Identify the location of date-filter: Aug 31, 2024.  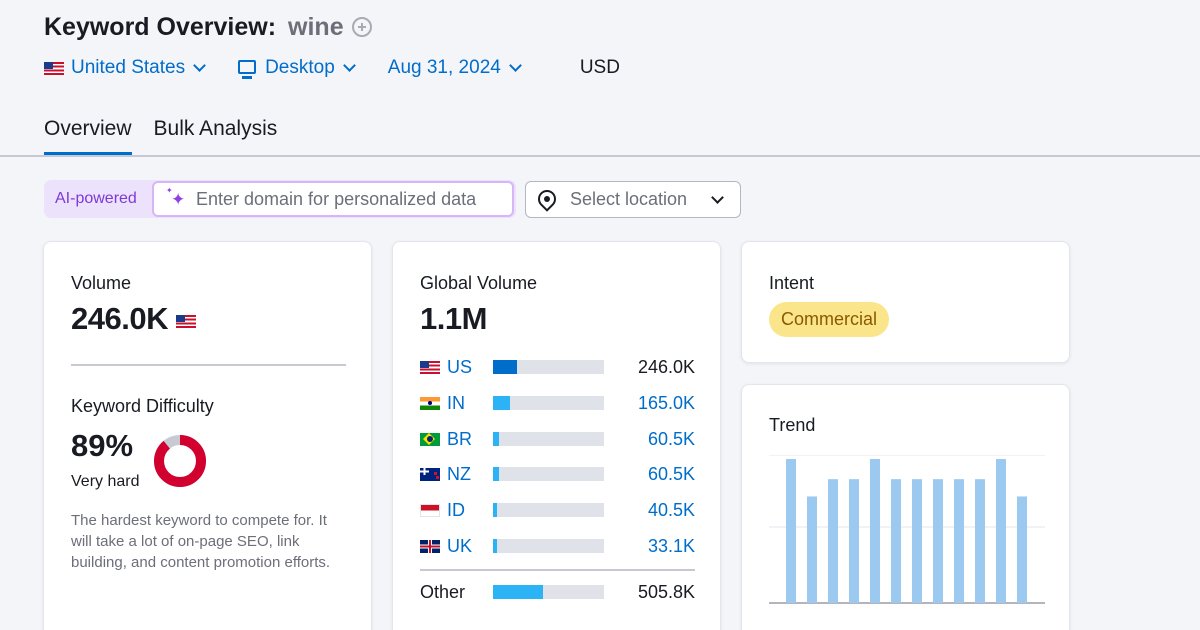
(454, 68).